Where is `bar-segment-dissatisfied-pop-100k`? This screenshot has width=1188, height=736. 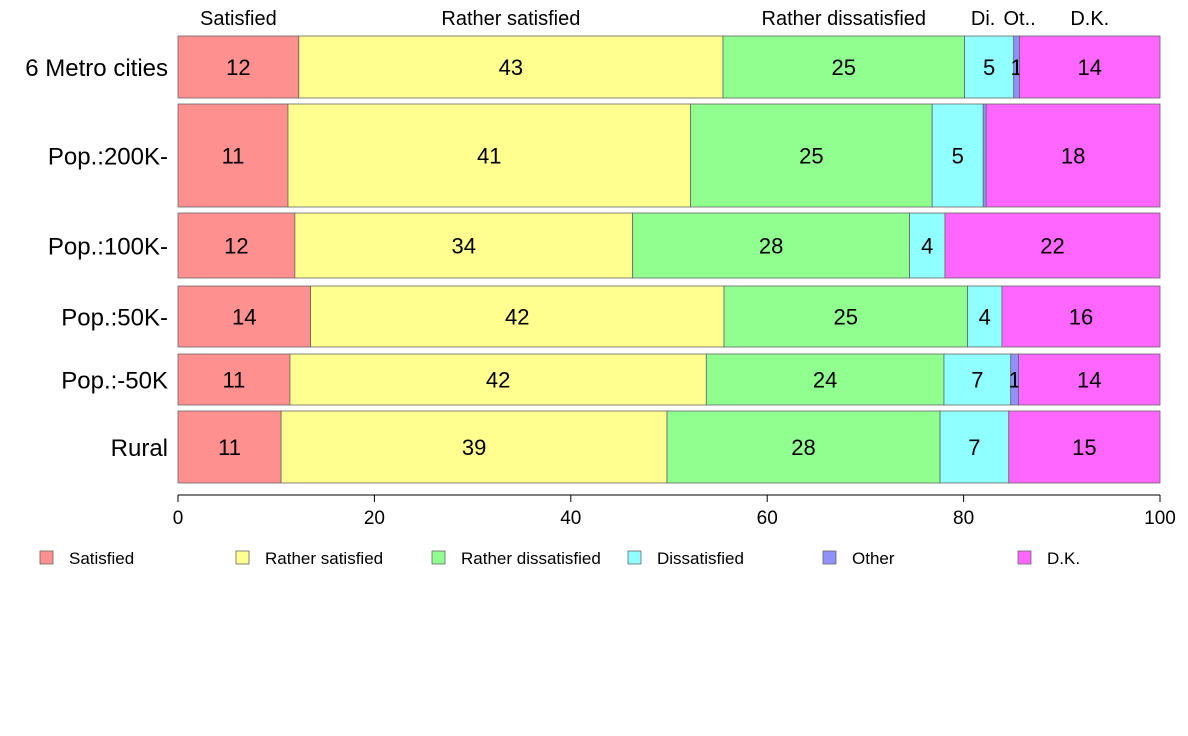 bar-segment-dissatisfied-pop-100k is located at coordinates (927, 245).